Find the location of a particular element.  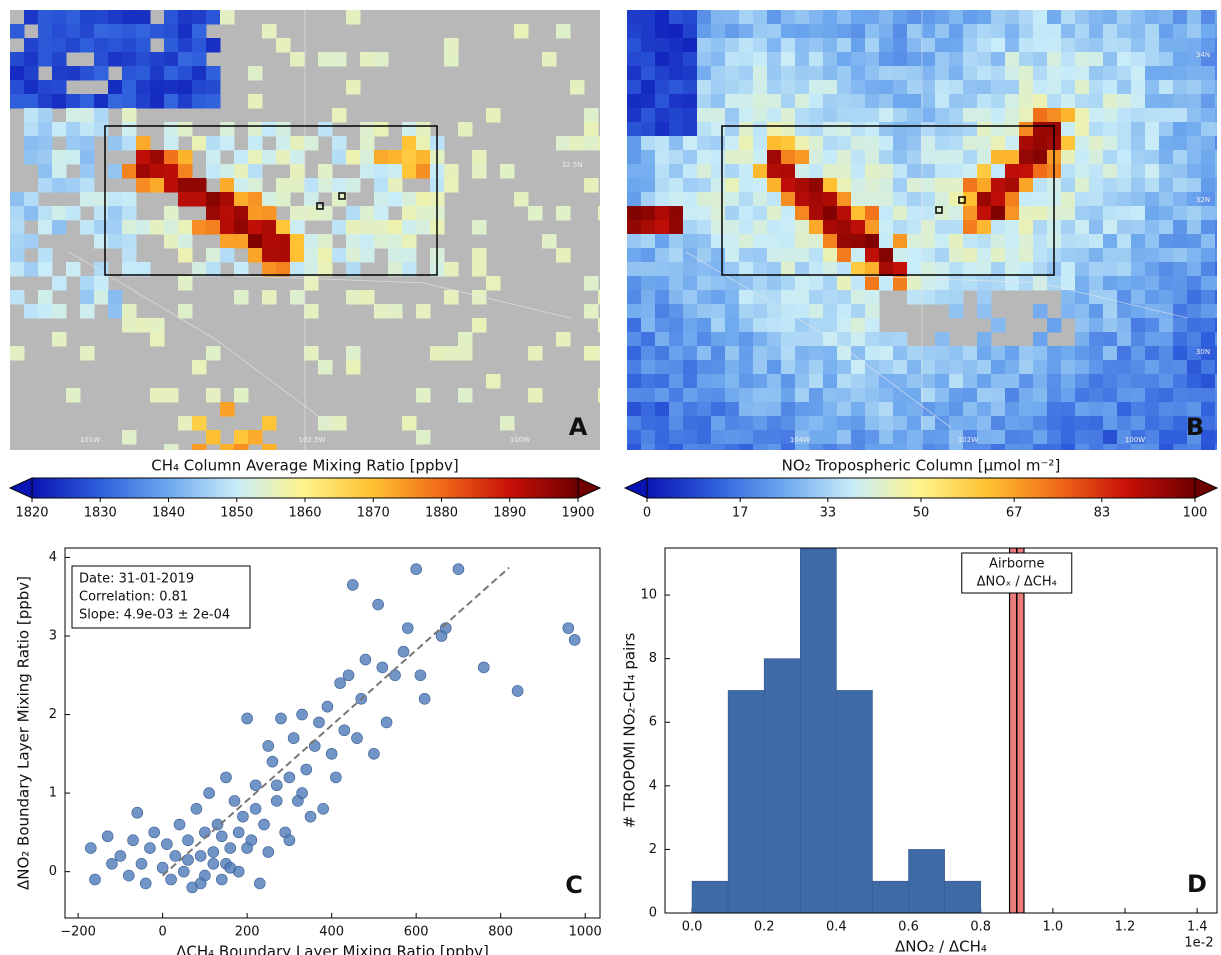

map-label: 34N is located at coordinates (1203, 55).